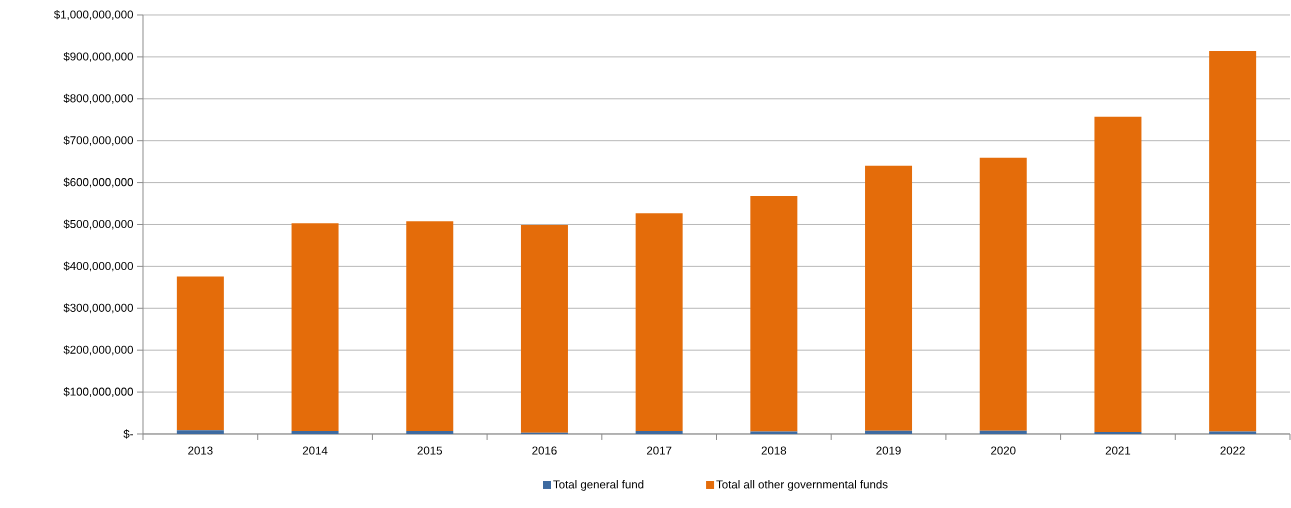  Describe the element at coordinates (888, 450) in the screenshot. I see `x-tick-label: 2019` at that location.